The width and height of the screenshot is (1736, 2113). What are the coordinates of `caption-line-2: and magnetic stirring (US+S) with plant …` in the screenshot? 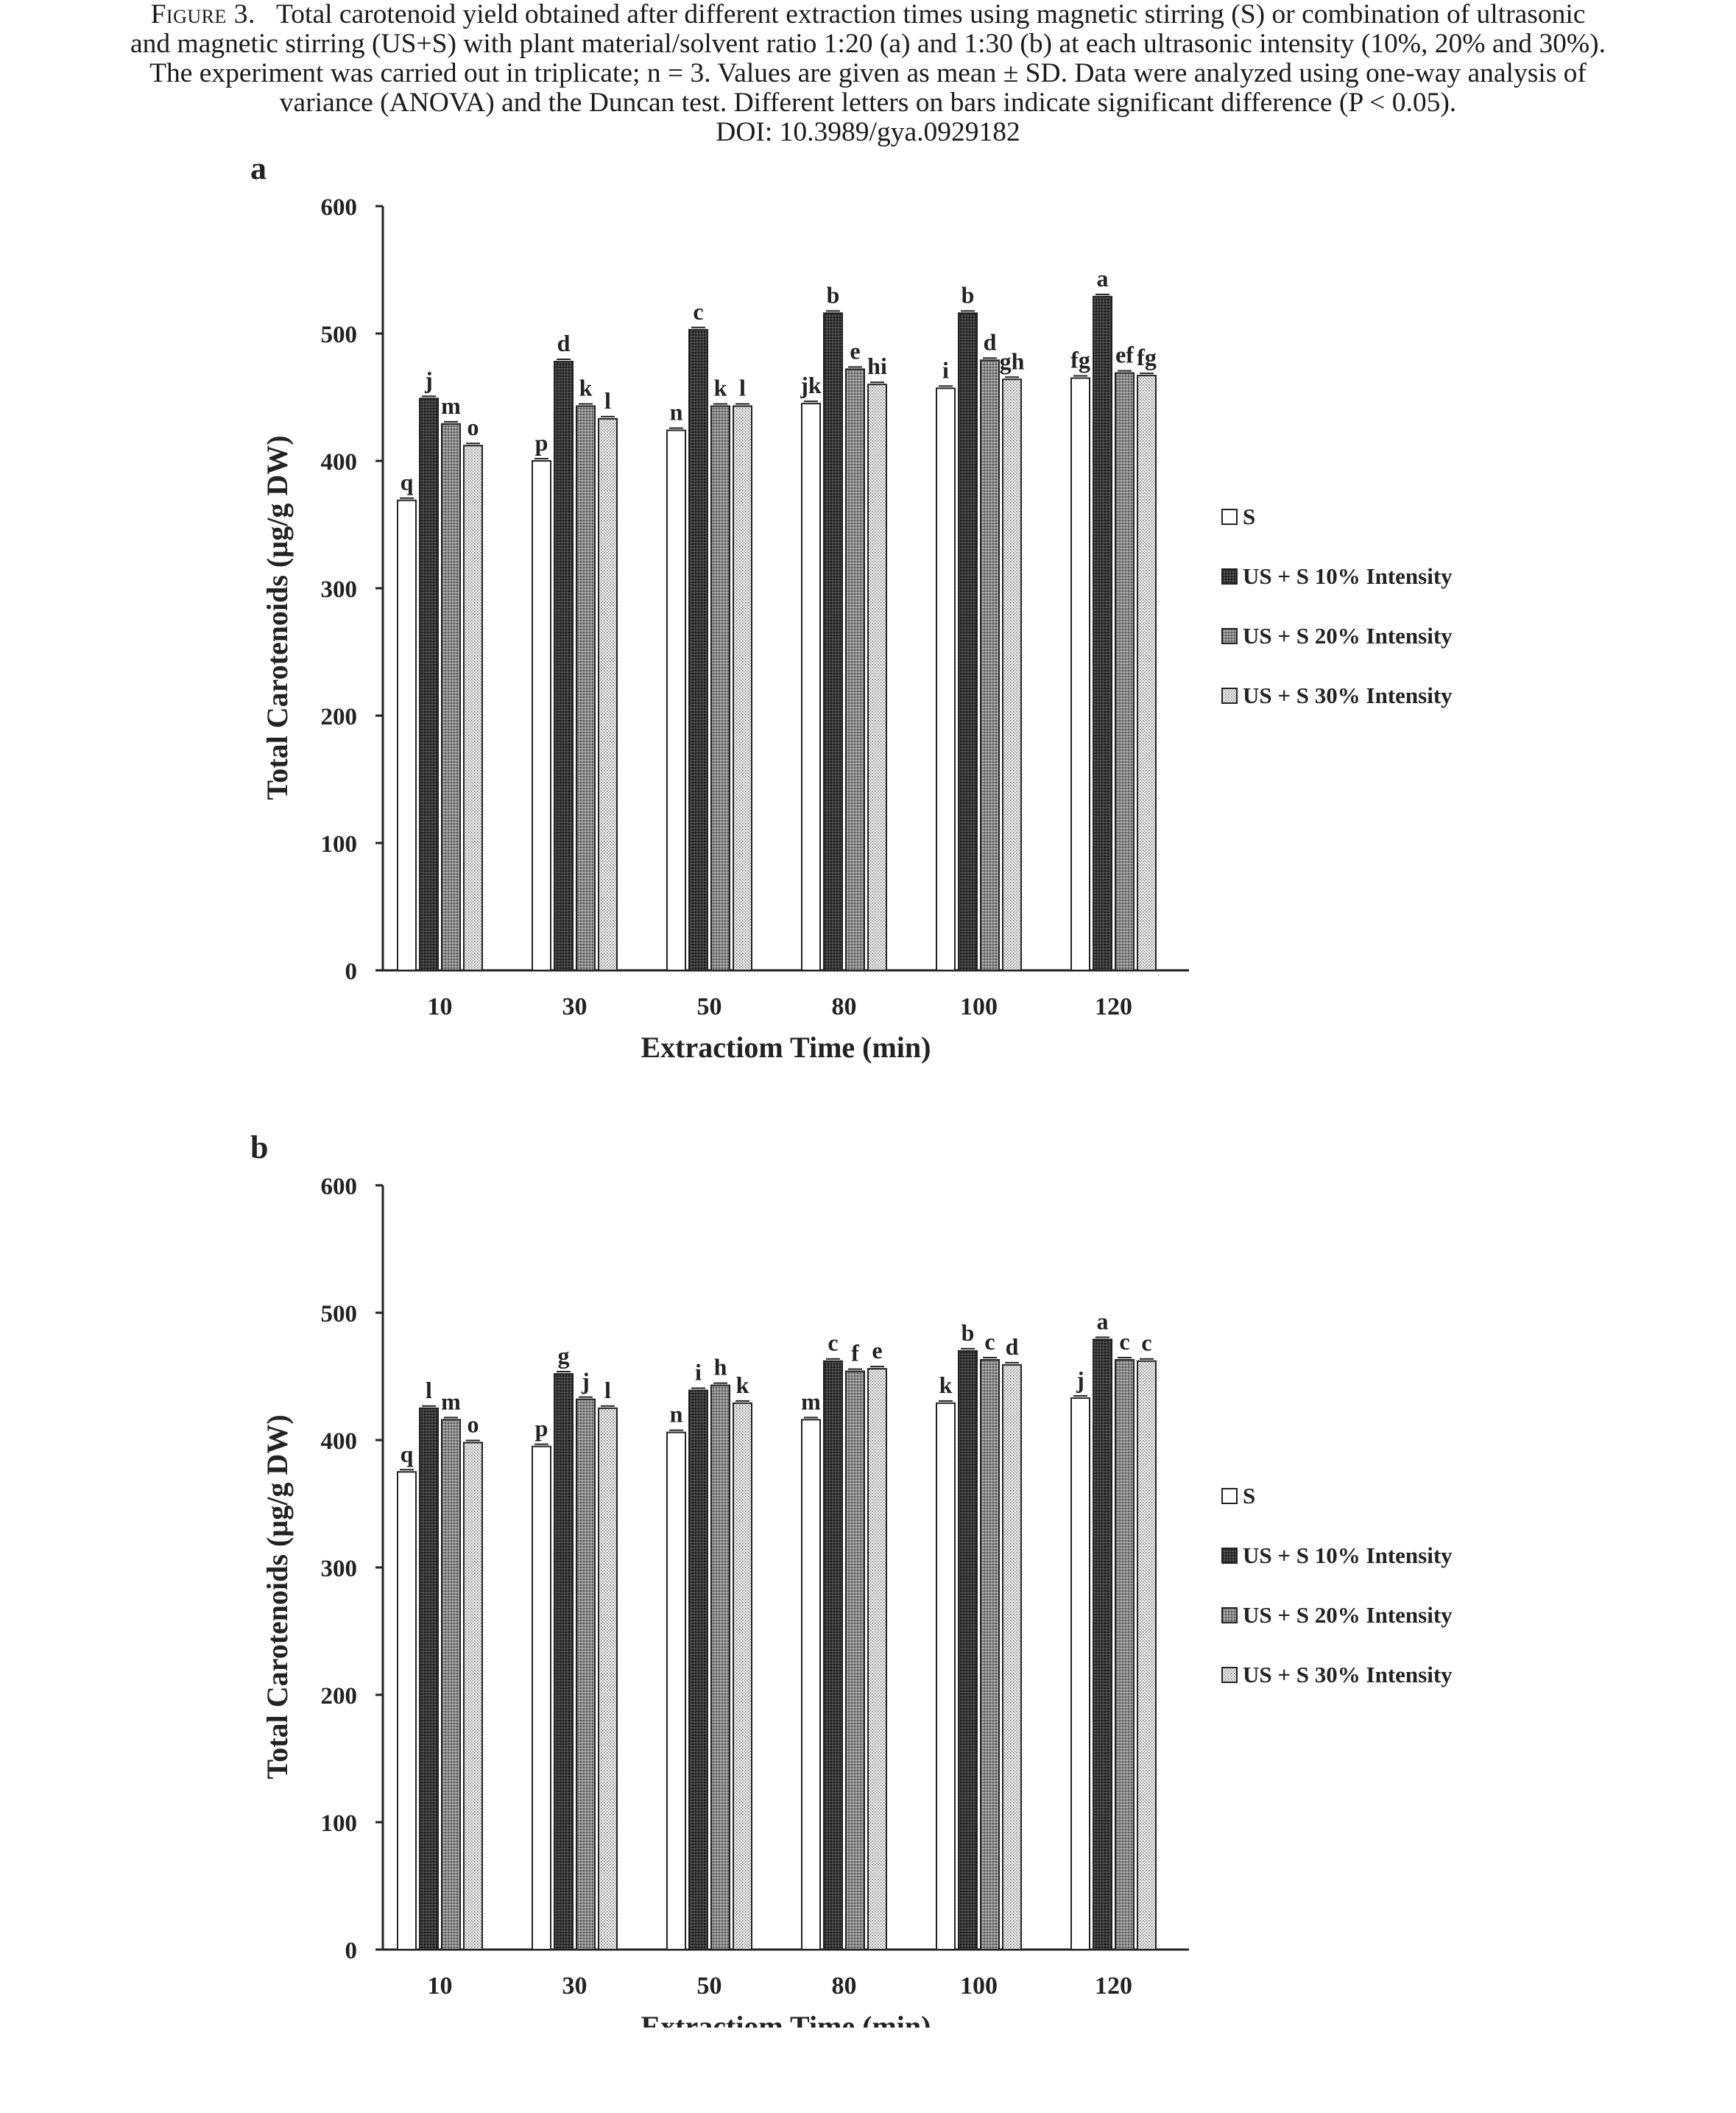 It's located at (868, 44).